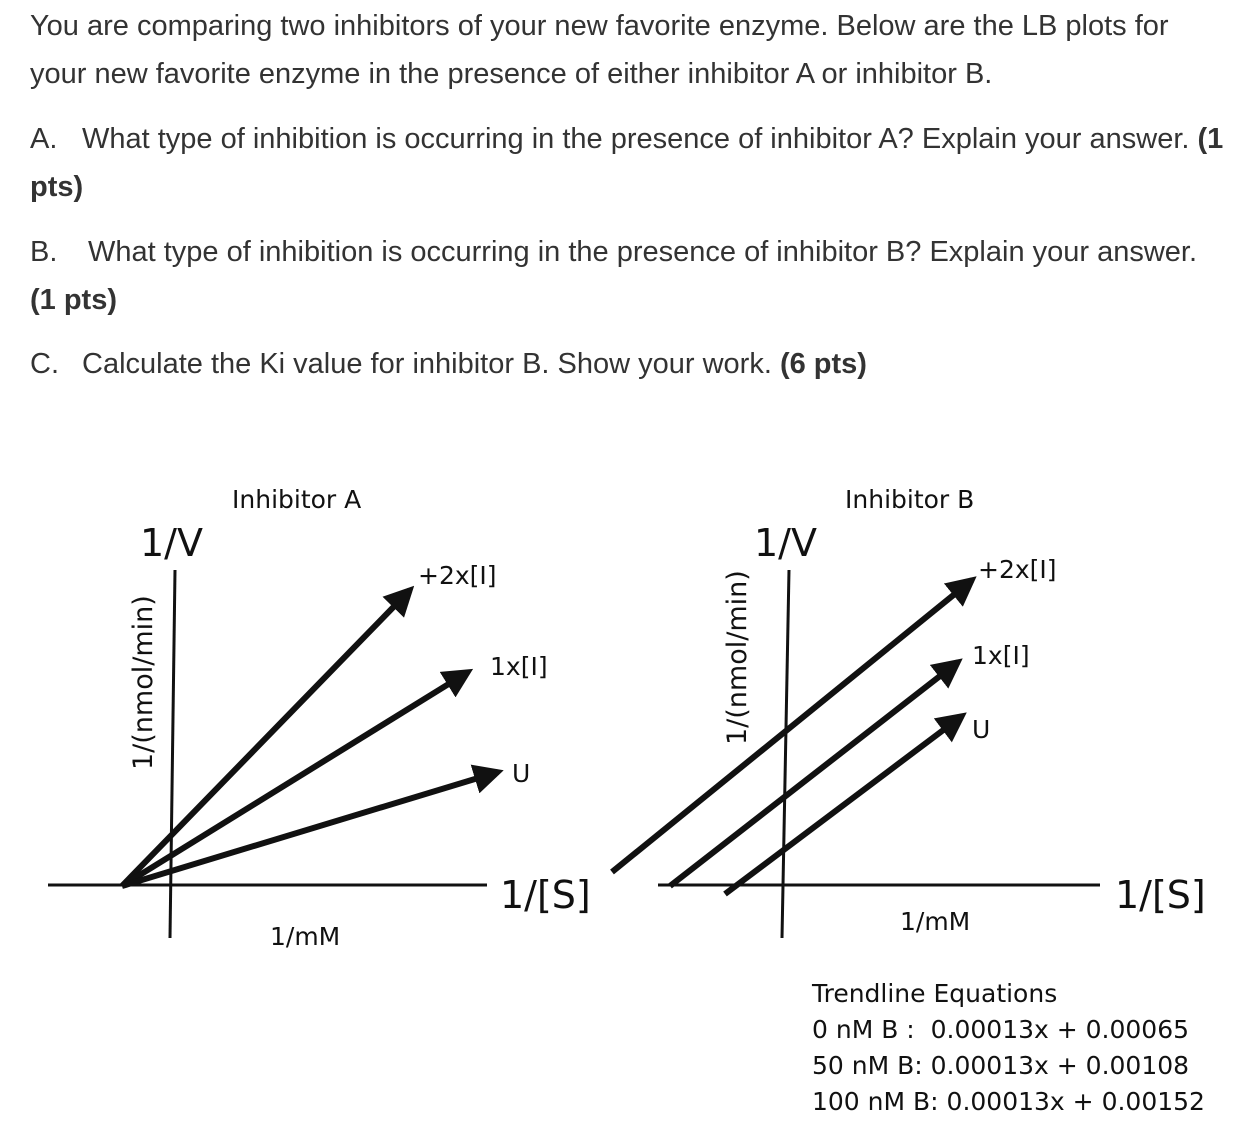 The width and height of the screenshot is (1252, 1134). What do you see at coordinates (44, 364) in the screenshot?
I see `question-c-letter: C.` at bounding box center [44, 364].